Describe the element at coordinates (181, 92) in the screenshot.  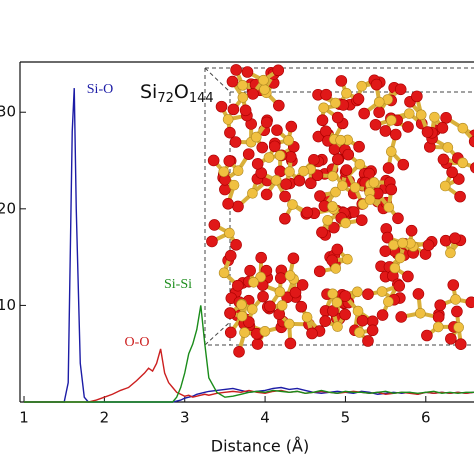
I see `formula-part: O` at that location.